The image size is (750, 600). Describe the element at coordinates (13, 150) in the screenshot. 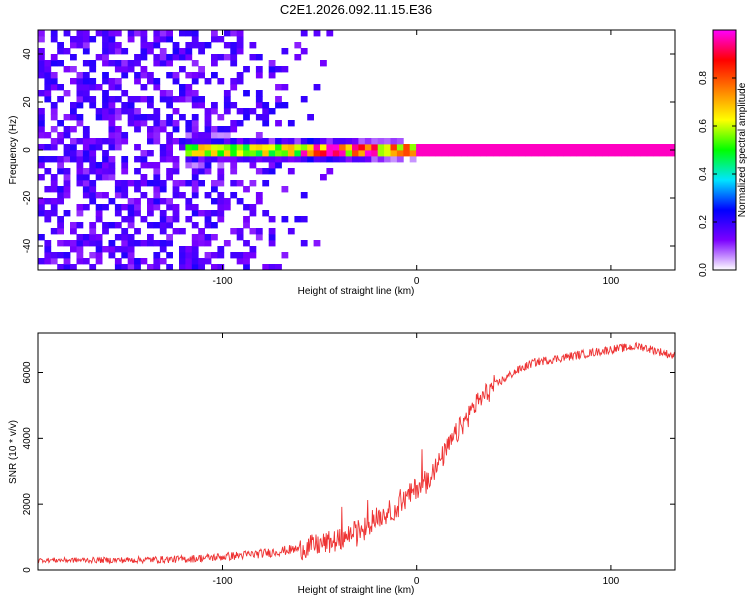

I see `spectrogram-y-label: Frequency (Hz)` at that location.